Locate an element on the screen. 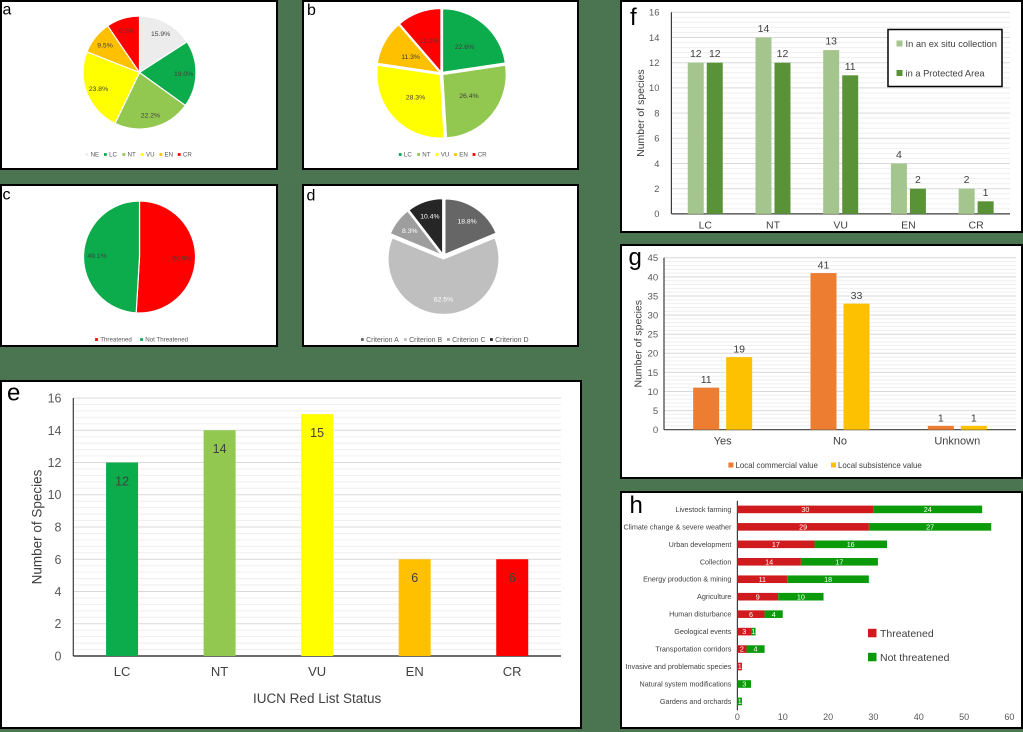  svg-text: Threatened is located at coordinates (116, 340).